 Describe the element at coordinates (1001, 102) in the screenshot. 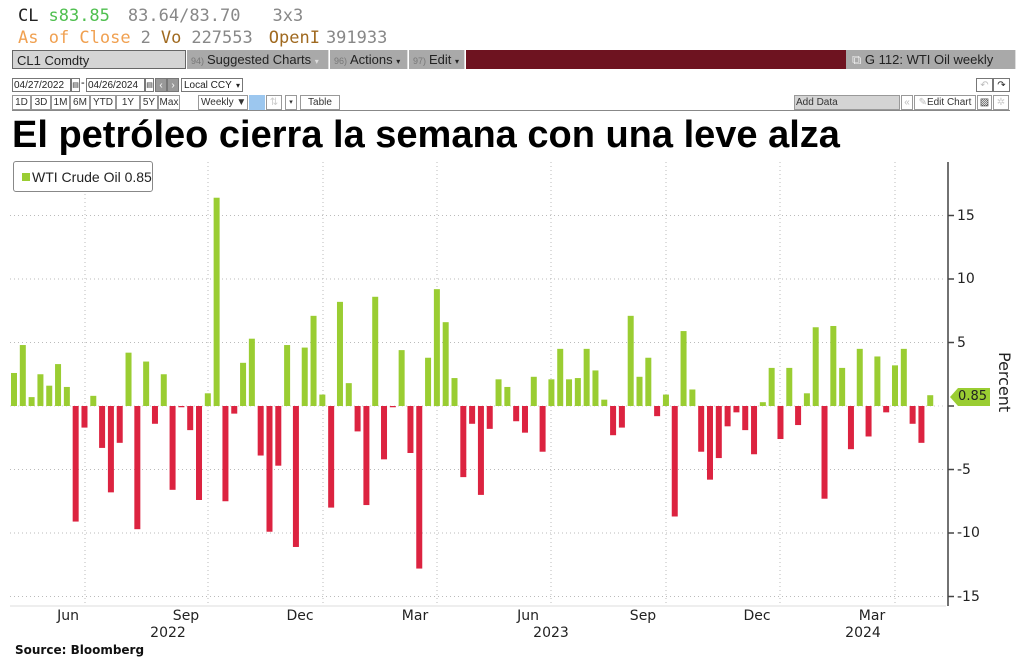

I see `gear-icon: ✲` at that location.